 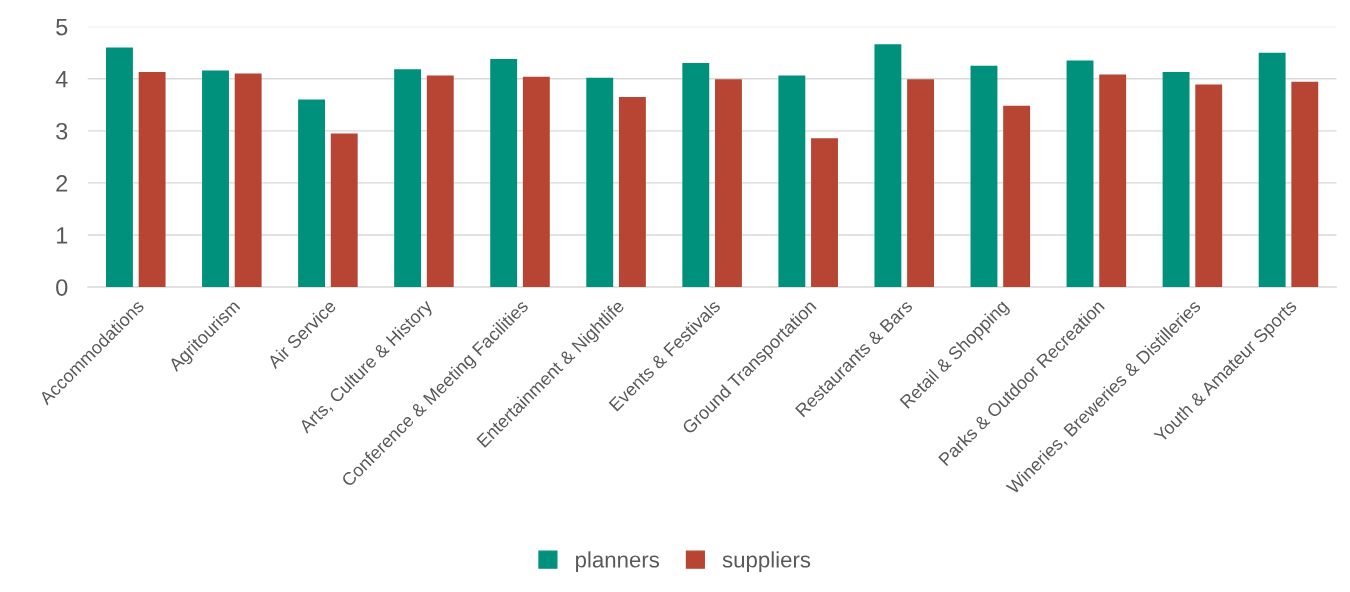 I want to click on y-tick-label: 5, so click(x=62, y=27).